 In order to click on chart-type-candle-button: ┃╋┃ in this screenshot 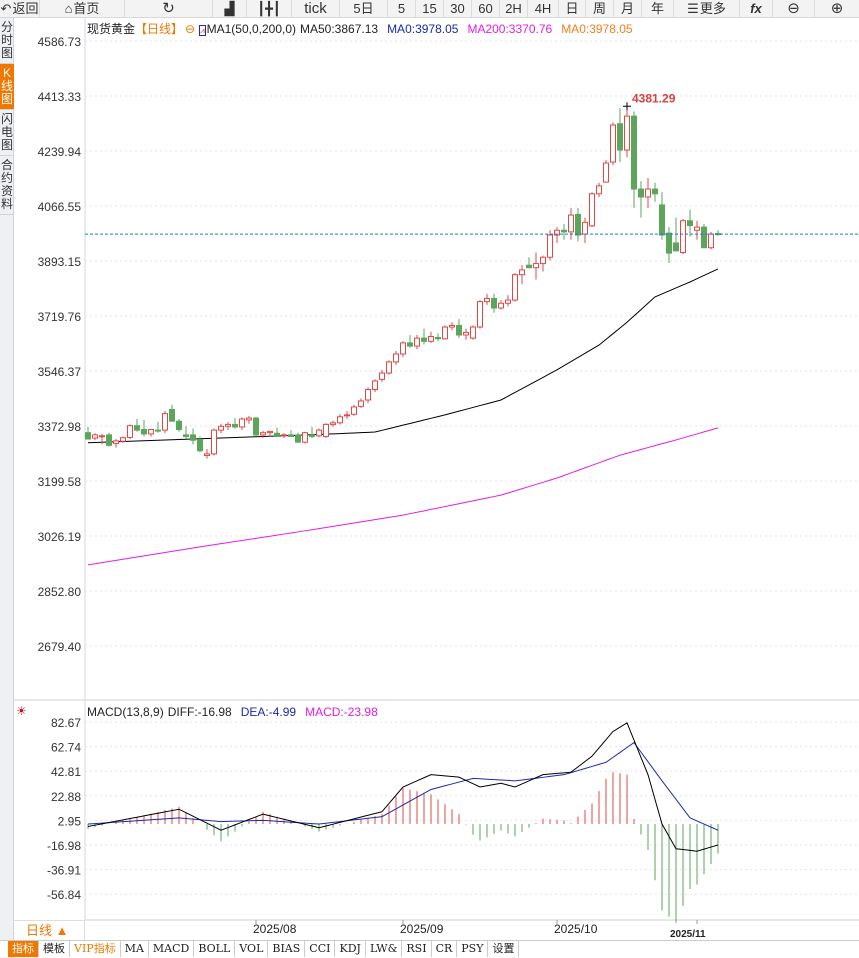, I will do `click(269, 9)`.